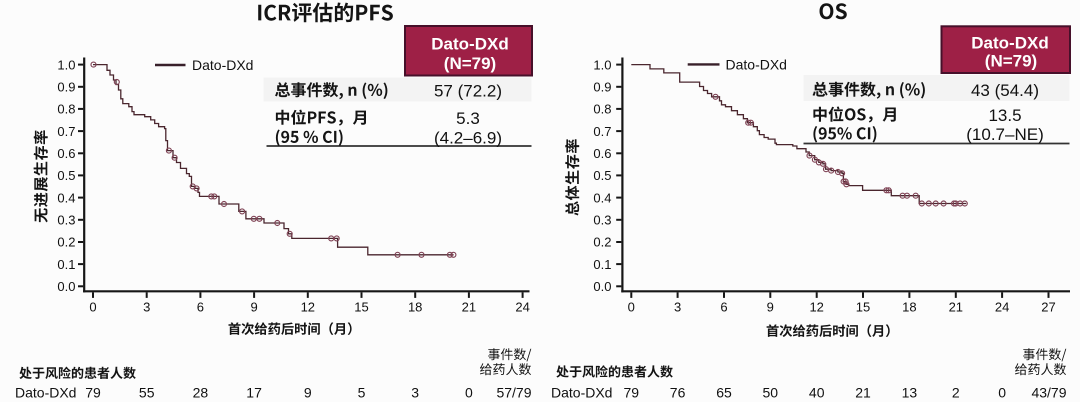 Image resolution: width=1080 pixels, height=402 pixels. What do you see at coordinates (1005, 90) in the screenshot?
I see `svg-text: 43 (54.4)` at bounding box center [1005, 90].